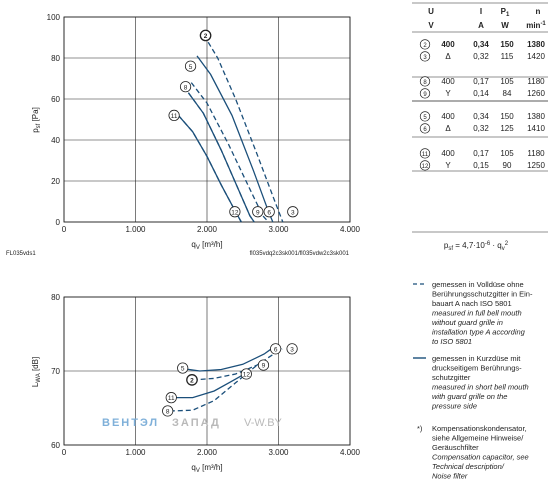 The width and height of the screenshot is (550, 487). I want to click on unit-a: A, so click(481, 25).